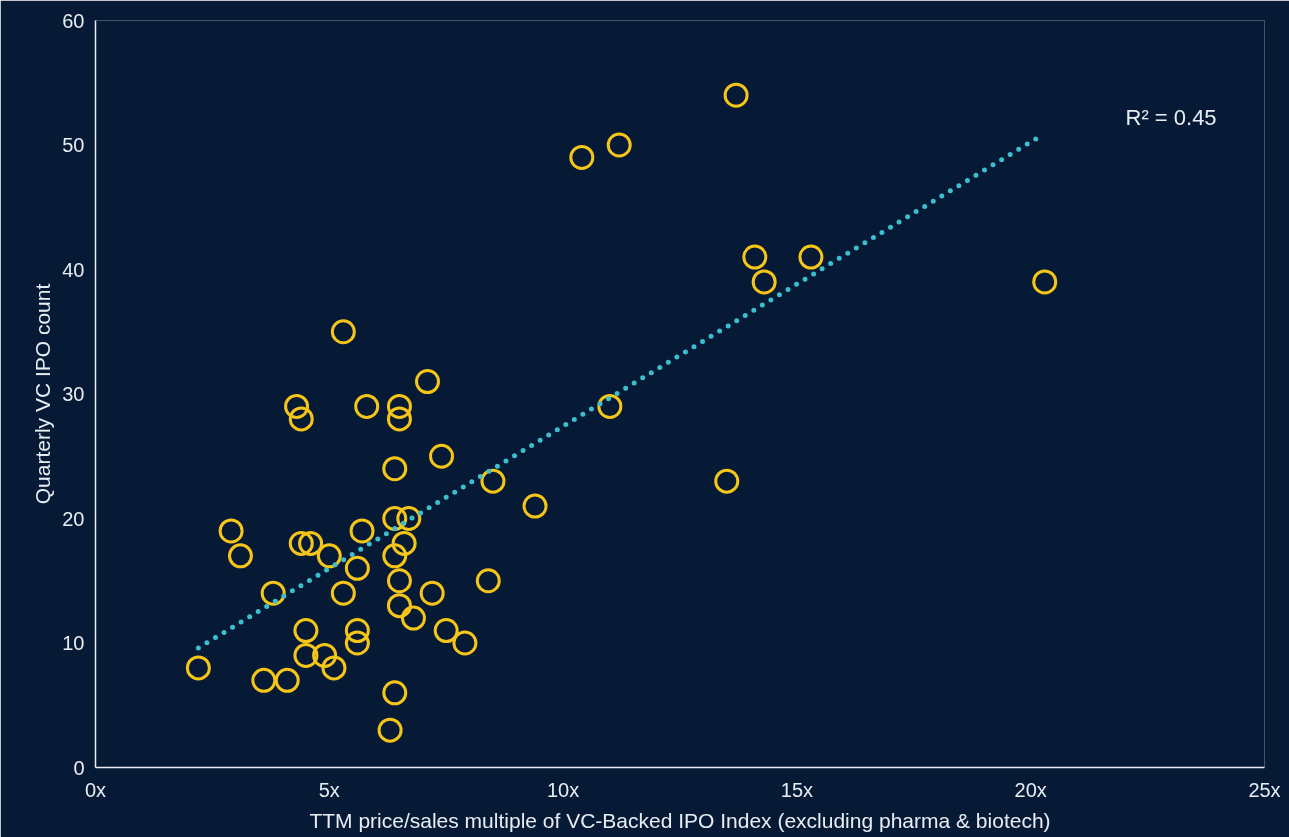  What do you see at coordinates (95, 789) in the screenshot?
I see `x-tick-label: 0x` at bounding box center [95, 789].